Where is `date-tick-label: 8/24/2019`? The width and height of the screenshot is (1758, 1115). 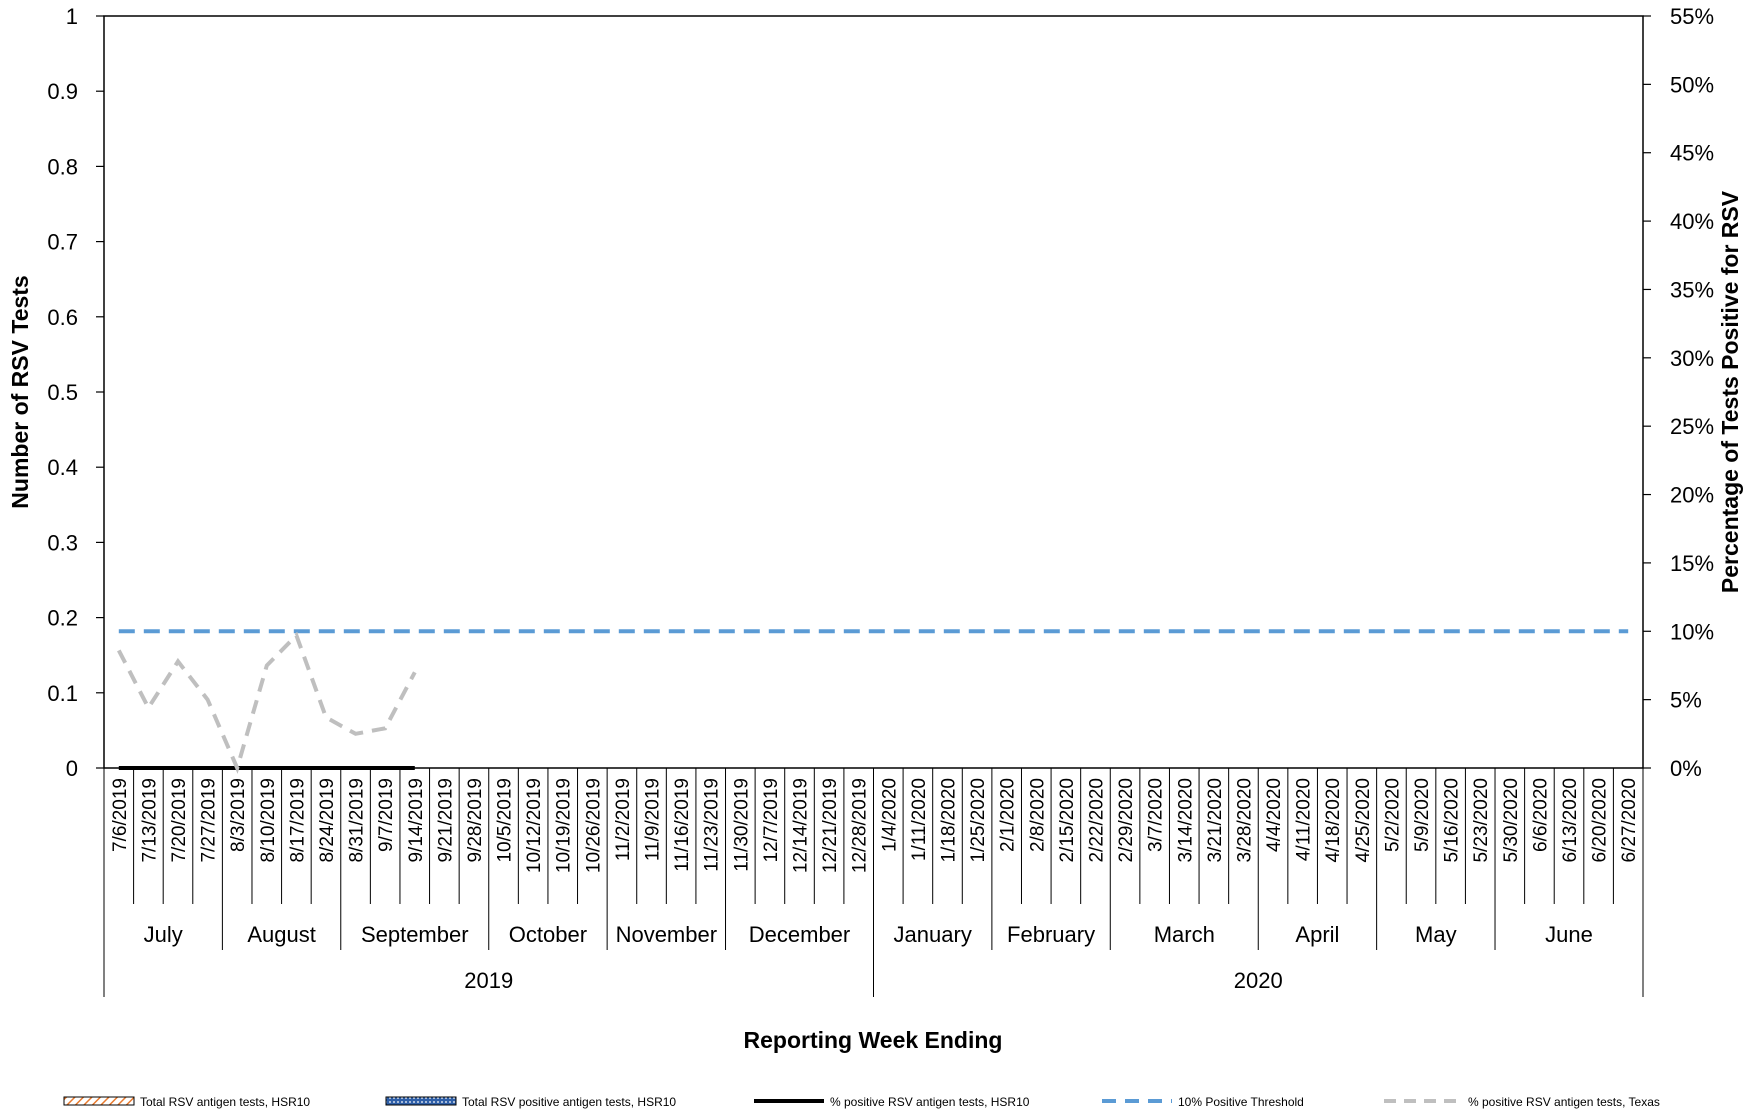
date-tick-label: 8/24/2019 is located at coordinates (327, 820).